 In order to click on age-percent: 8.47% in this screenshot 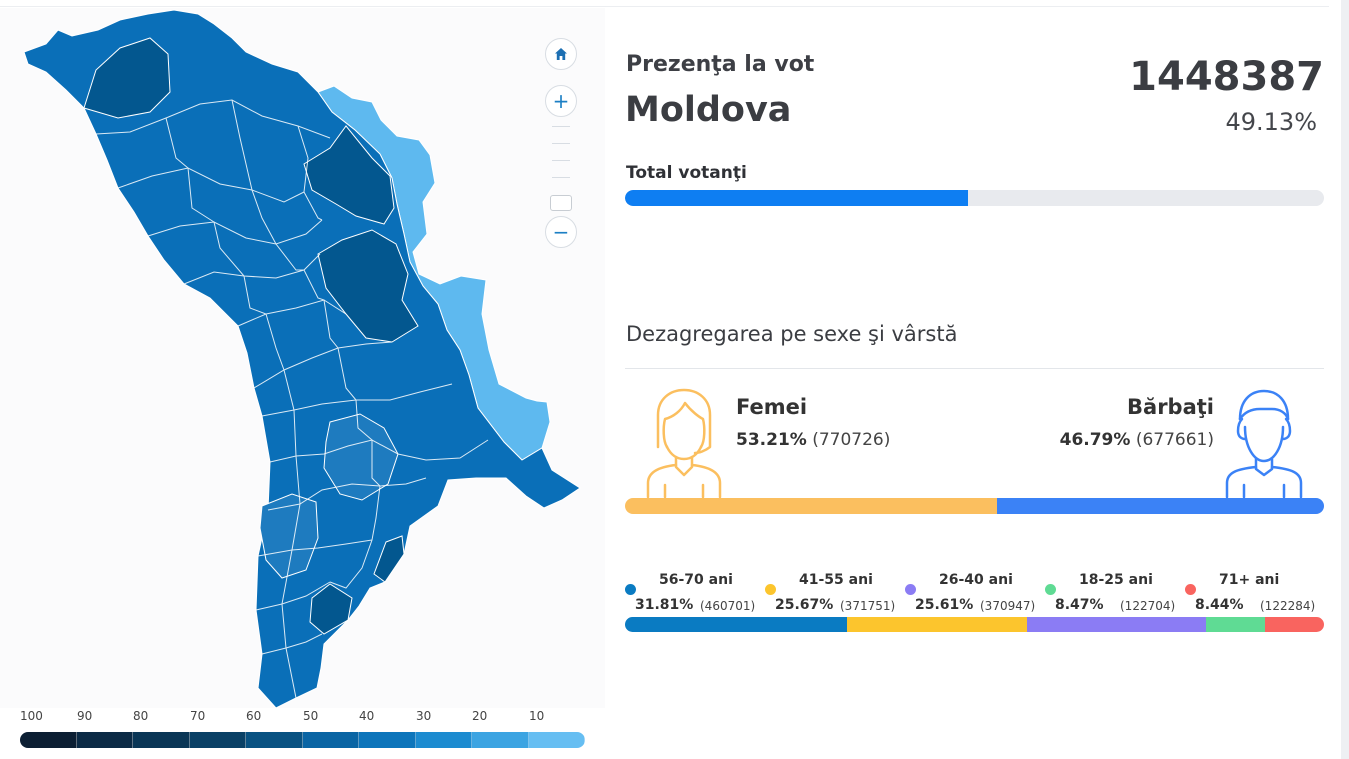, I will do `click(1079, 605)`.